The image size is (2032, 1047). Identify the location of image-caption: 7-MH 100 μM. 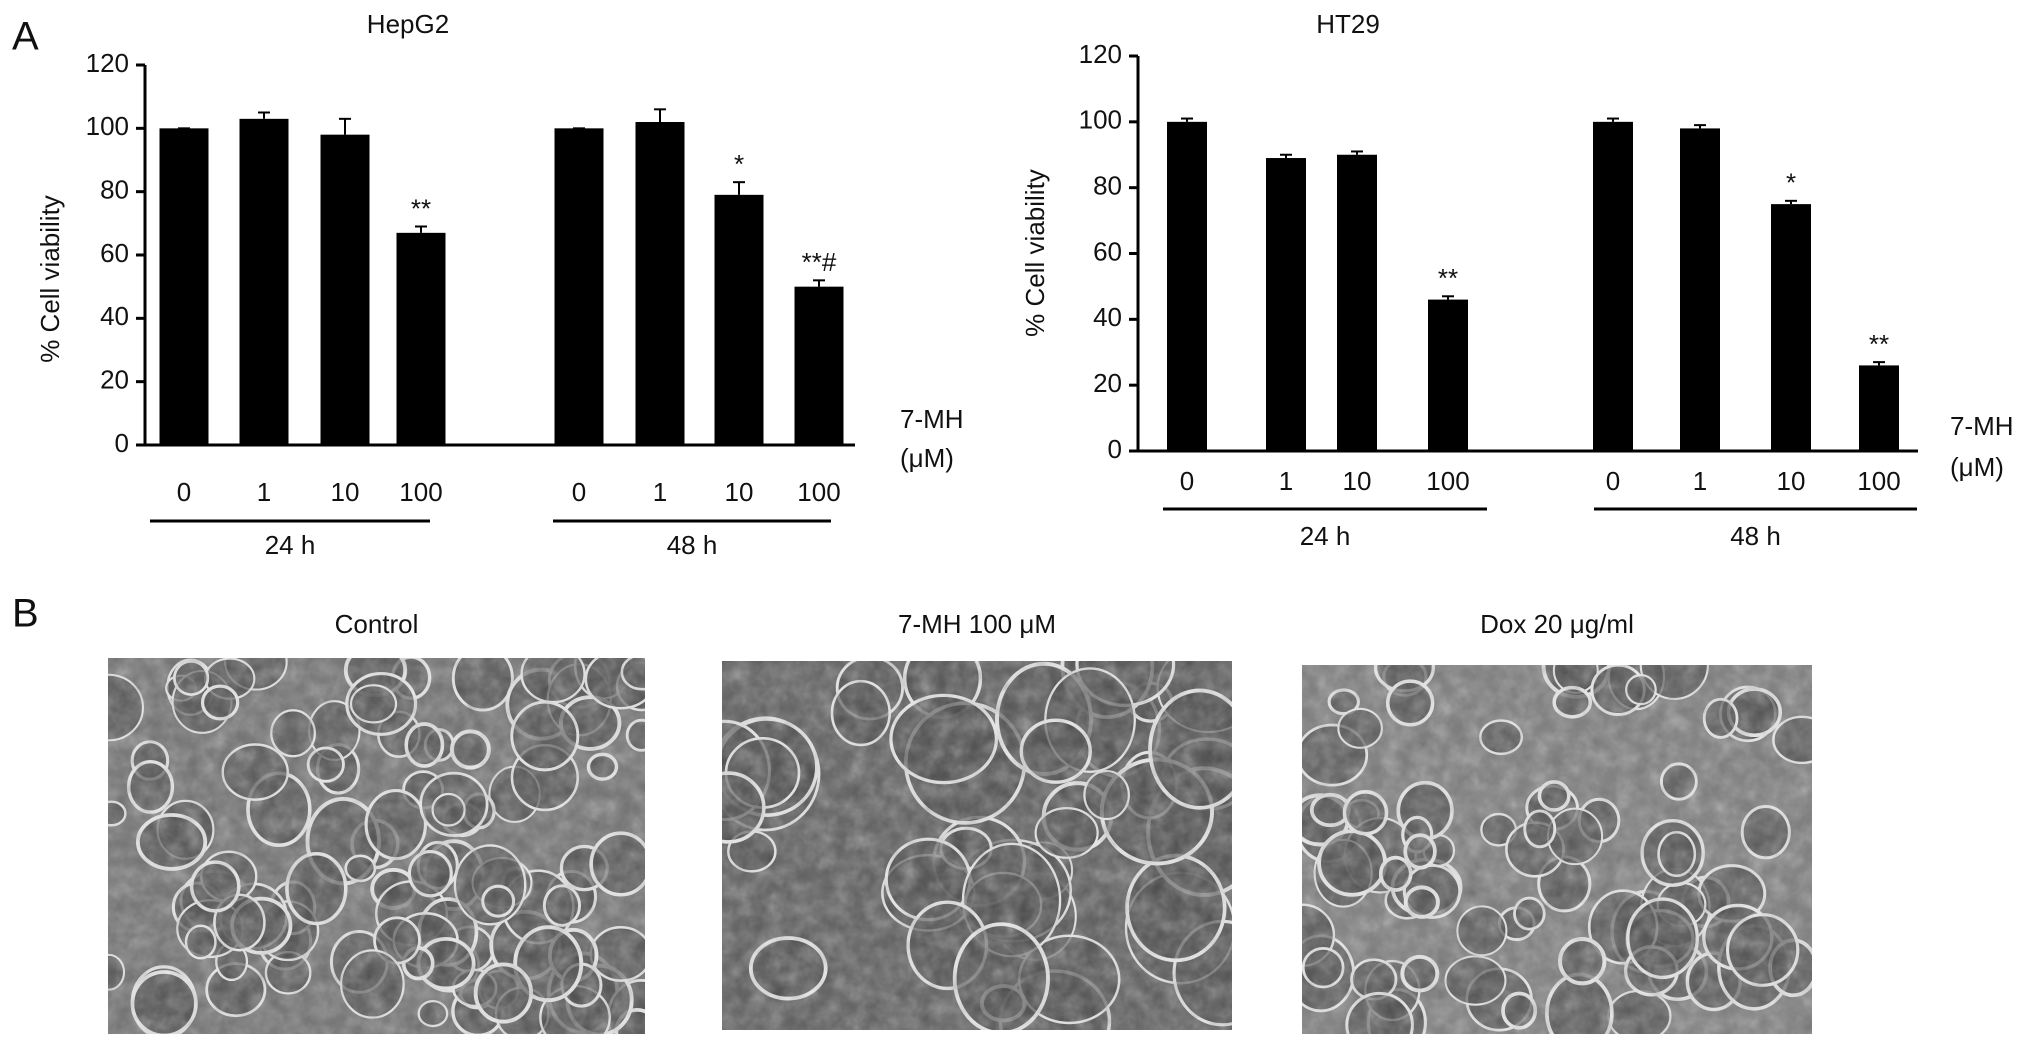
(977, 624).